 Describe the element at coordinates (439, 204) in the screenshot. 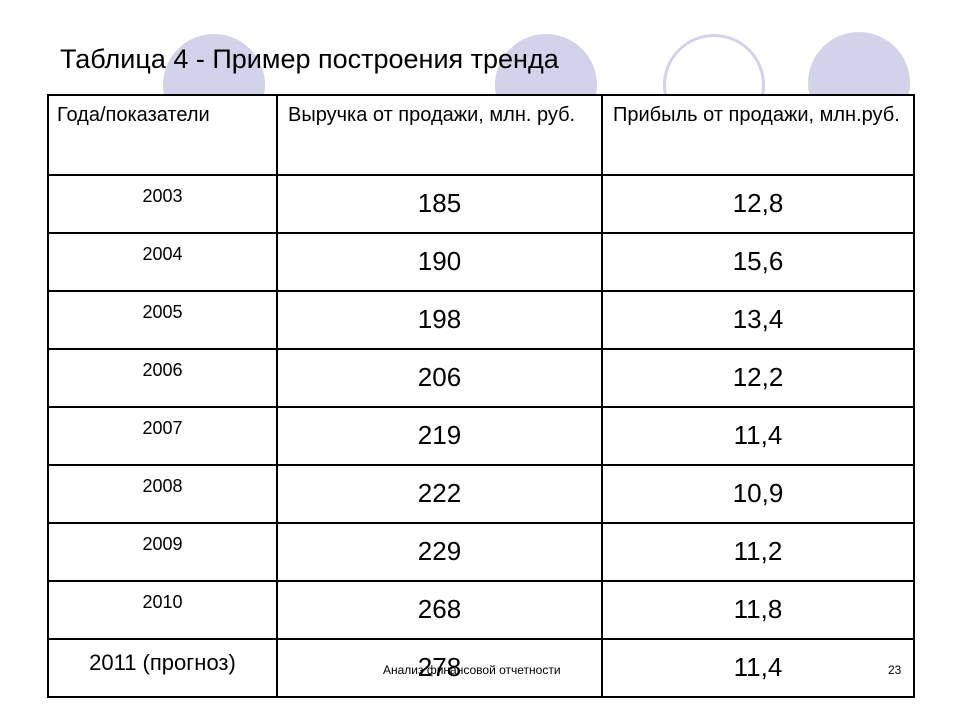

I see `revenue-cell: 185` at that location.